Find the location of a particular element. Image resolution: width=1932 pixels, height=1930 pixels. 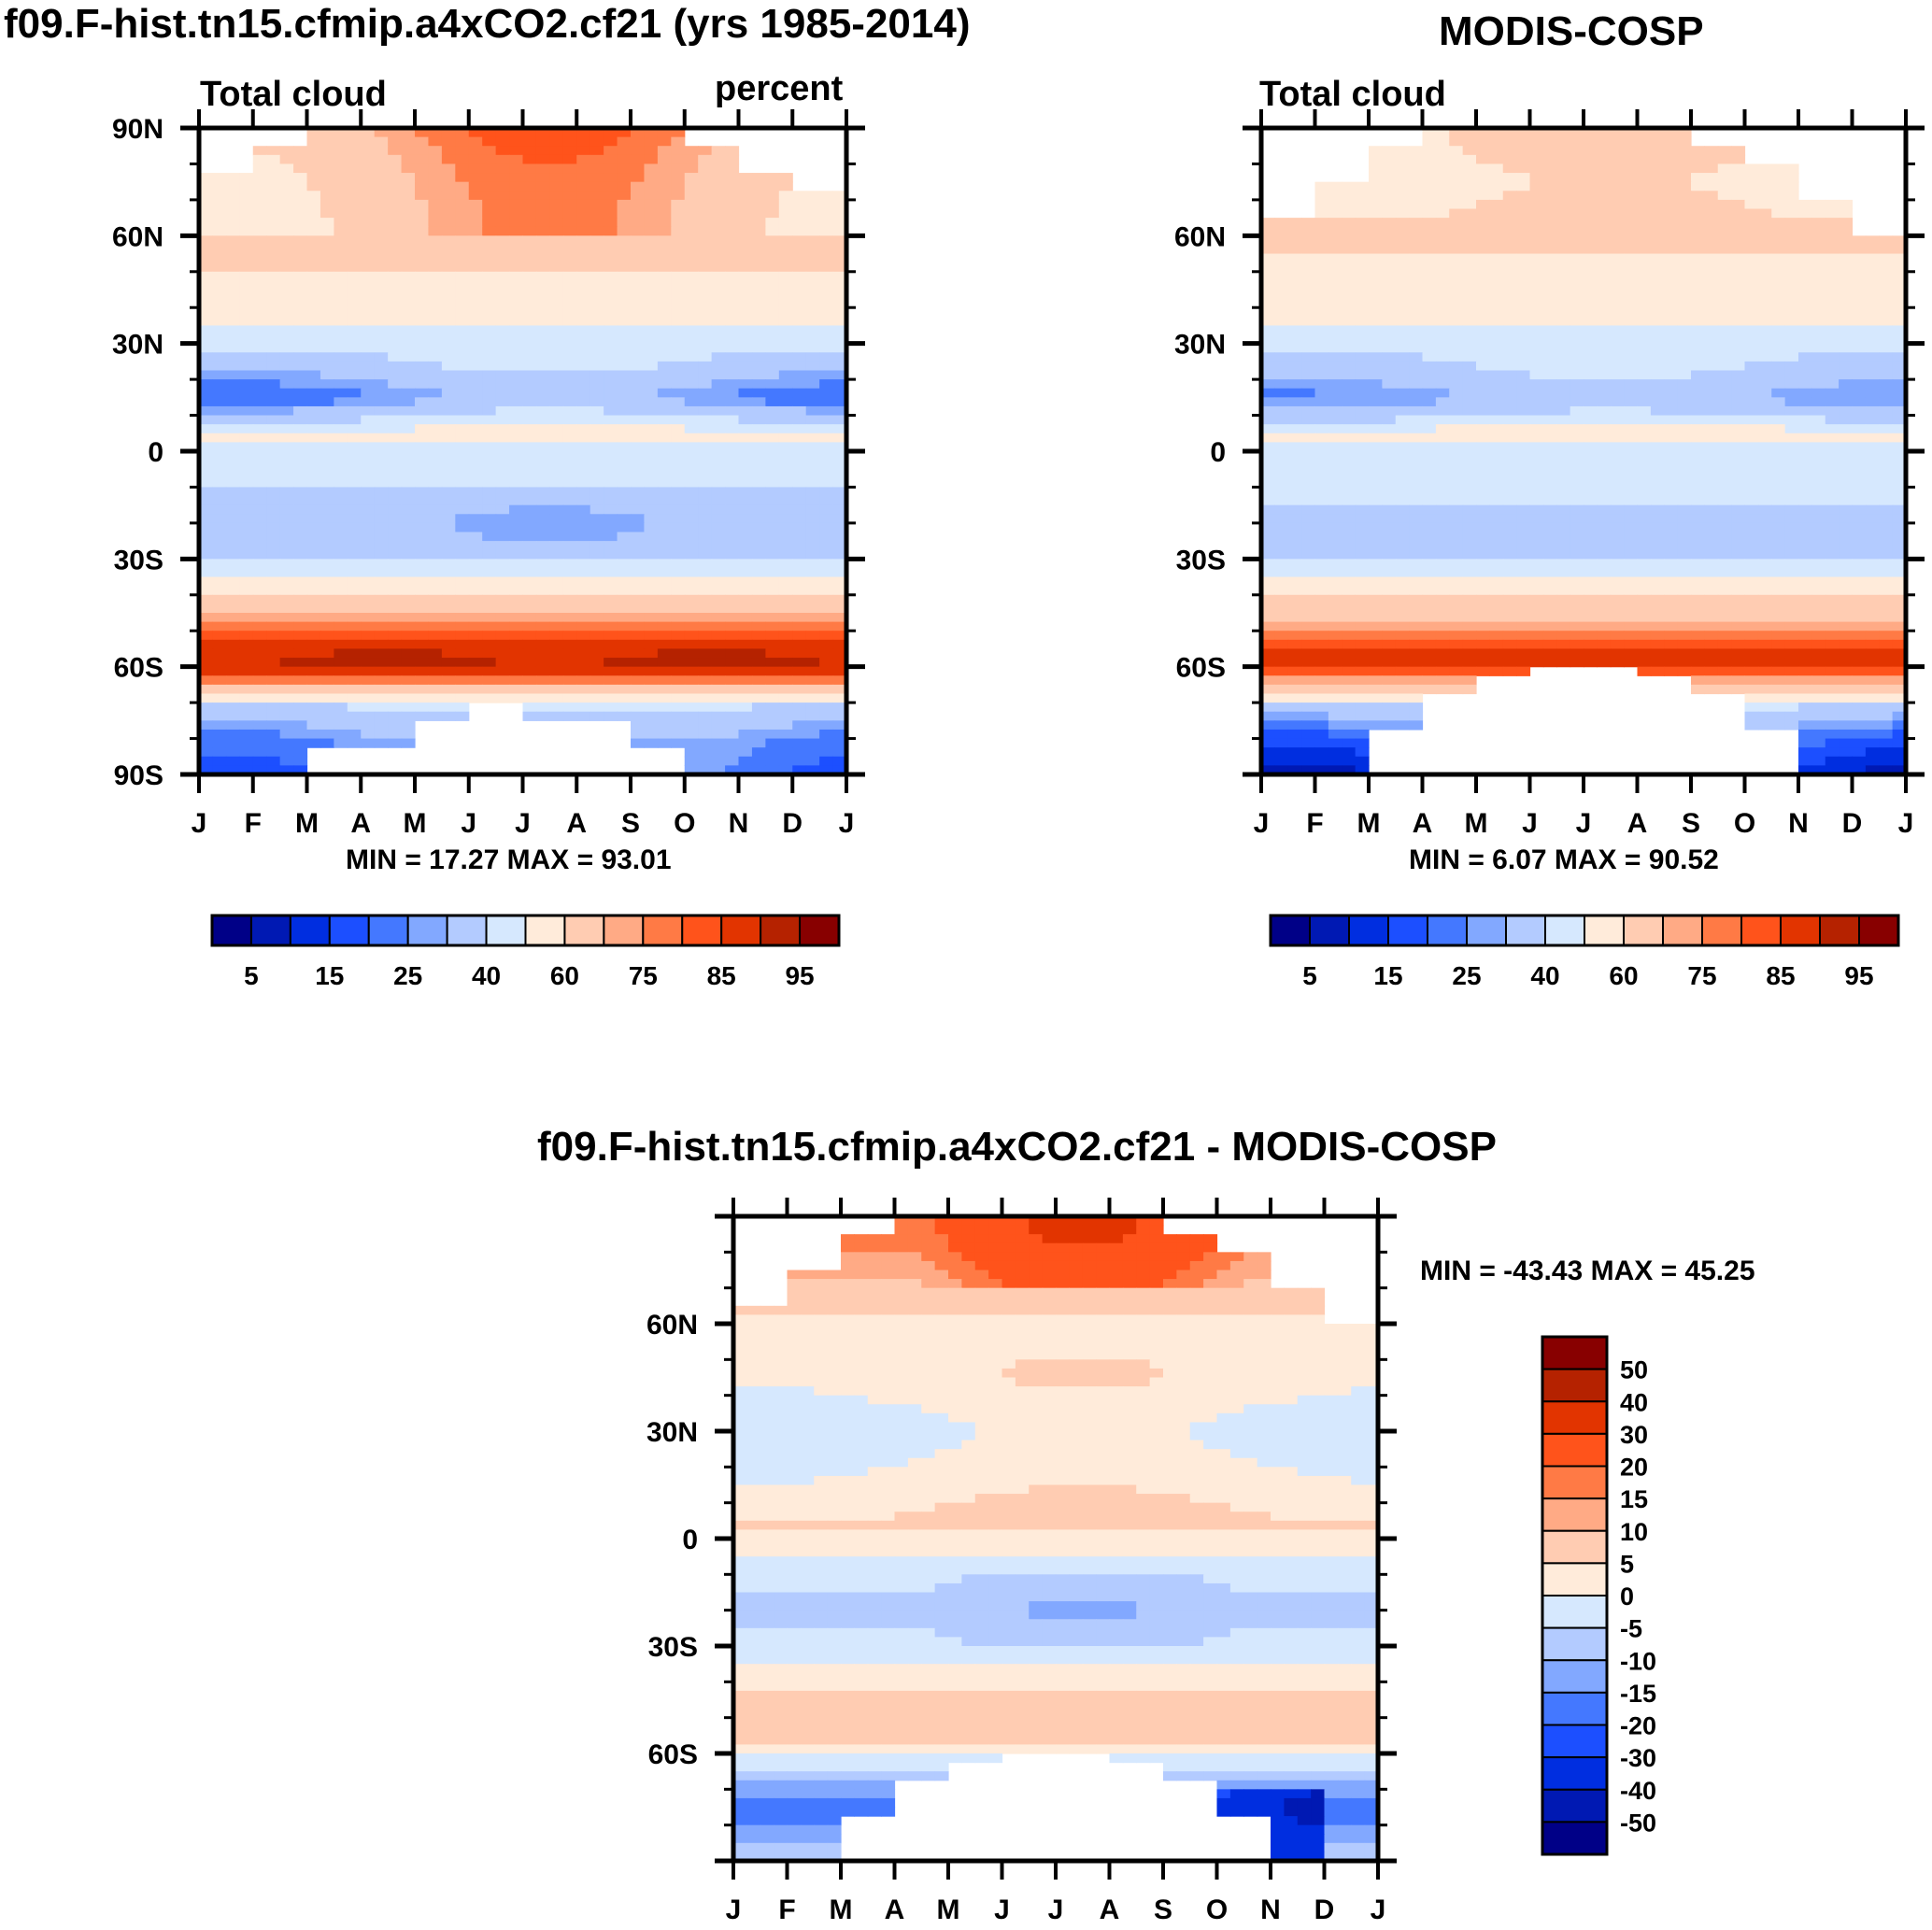

obs-left-string: Total cloud is located at coordinates (1352, 94).